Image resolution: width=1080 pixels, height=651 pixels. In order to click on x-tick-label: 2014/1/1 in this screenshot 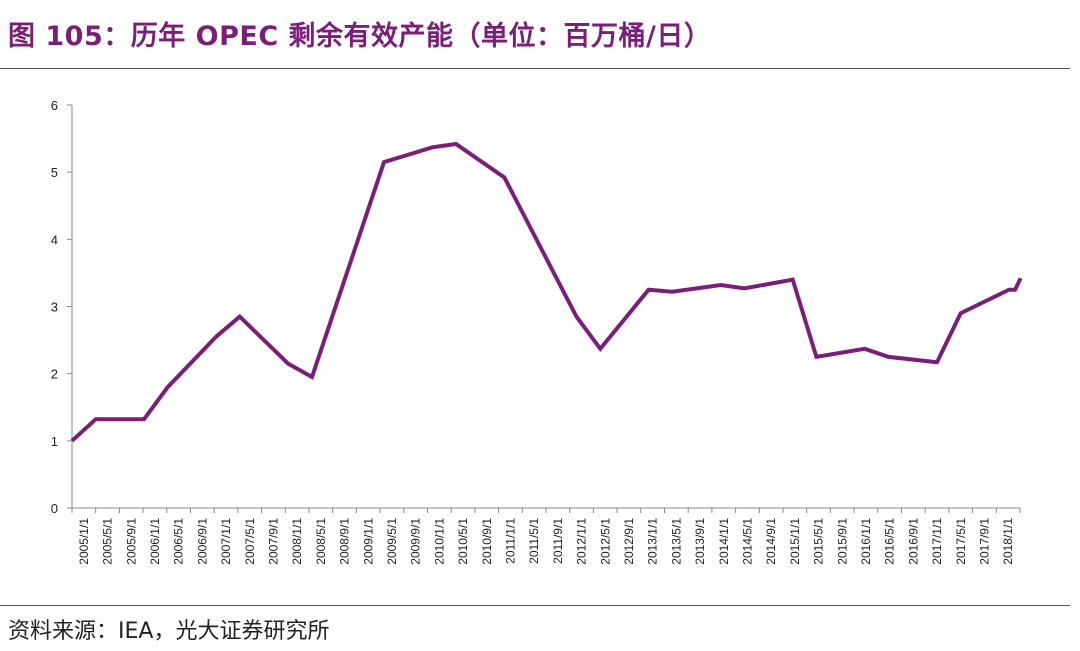, I will do `click(724, 541)`.